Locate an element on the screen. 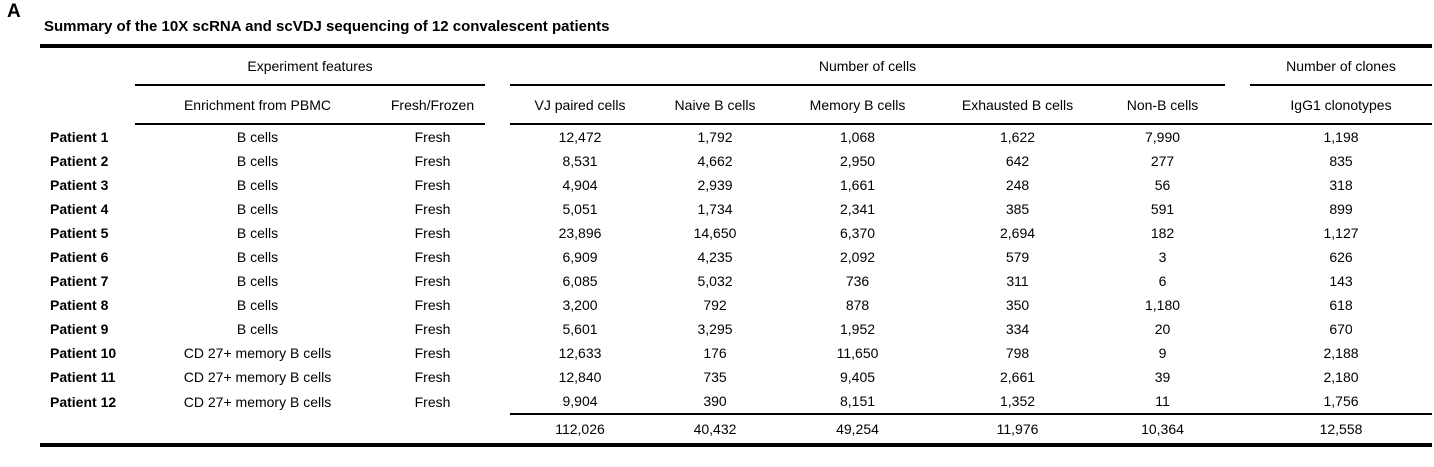  total-exhausted-b: 11,976 is located at coordinates (1018, 429).